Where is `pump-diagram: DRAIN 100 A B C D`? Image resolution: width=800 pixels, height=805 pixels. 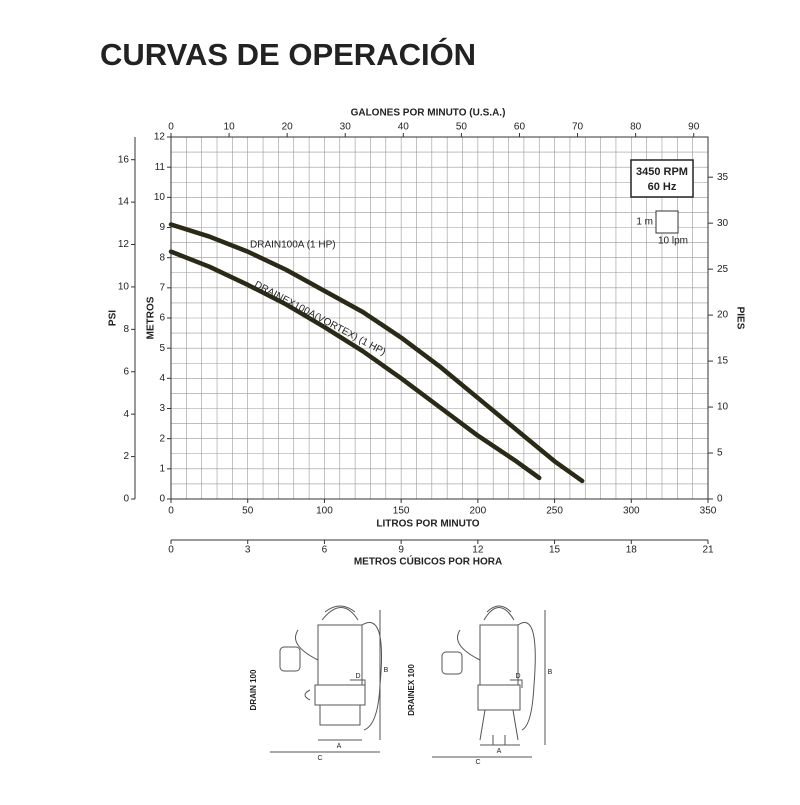
pump-diagram: DRAIN 100 A B C D is located at coordinates (319, 683).